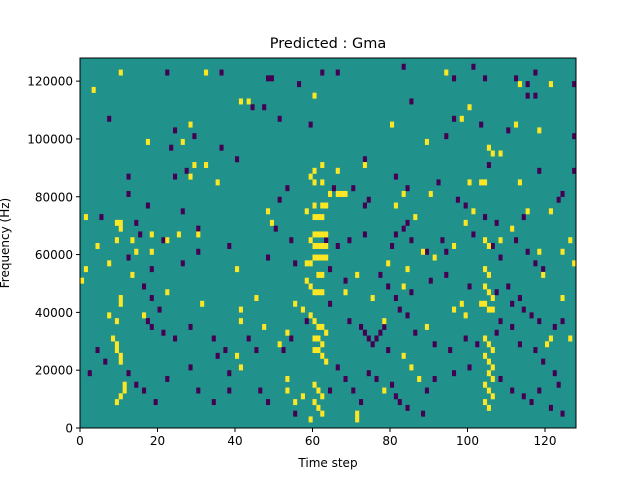 The image size is (640, 480). What do you see at coordinates (545, 441) in the screenshot?
I see `x-tick-label: 120` at bounding box center [545, 441].